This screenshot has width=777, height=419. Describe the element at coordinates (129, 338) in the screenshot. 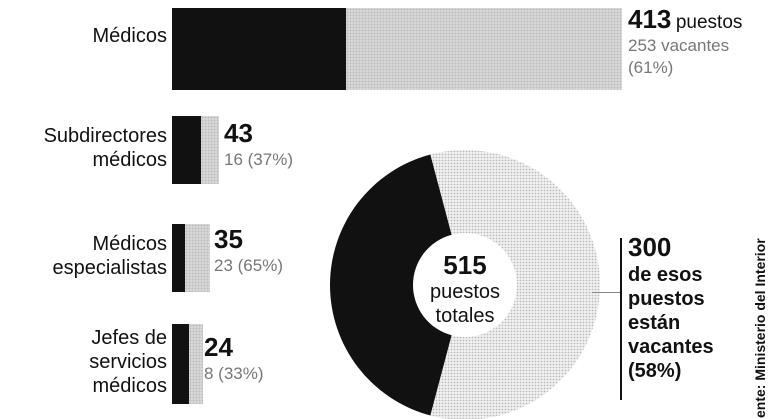

I see `category-label-line: Jefes de` at that location.